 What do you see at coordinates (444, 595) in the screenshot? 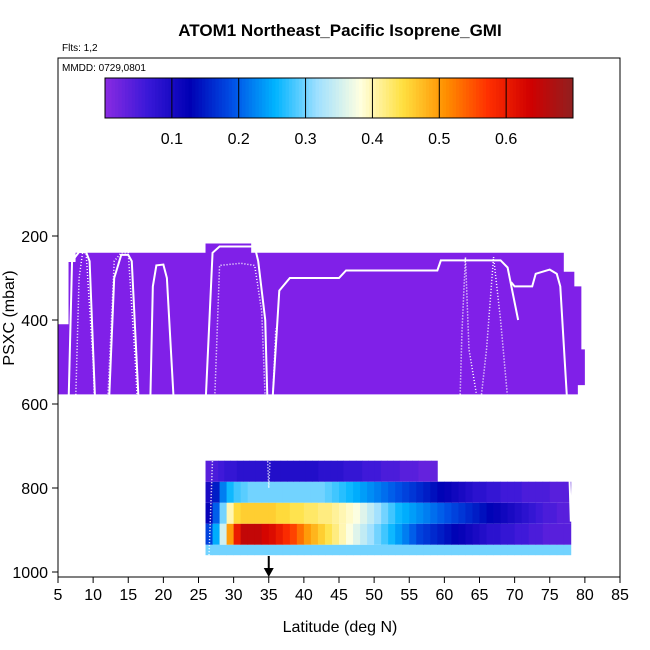
I see `x-tick-label: 60` at bounding box center [444, 595].